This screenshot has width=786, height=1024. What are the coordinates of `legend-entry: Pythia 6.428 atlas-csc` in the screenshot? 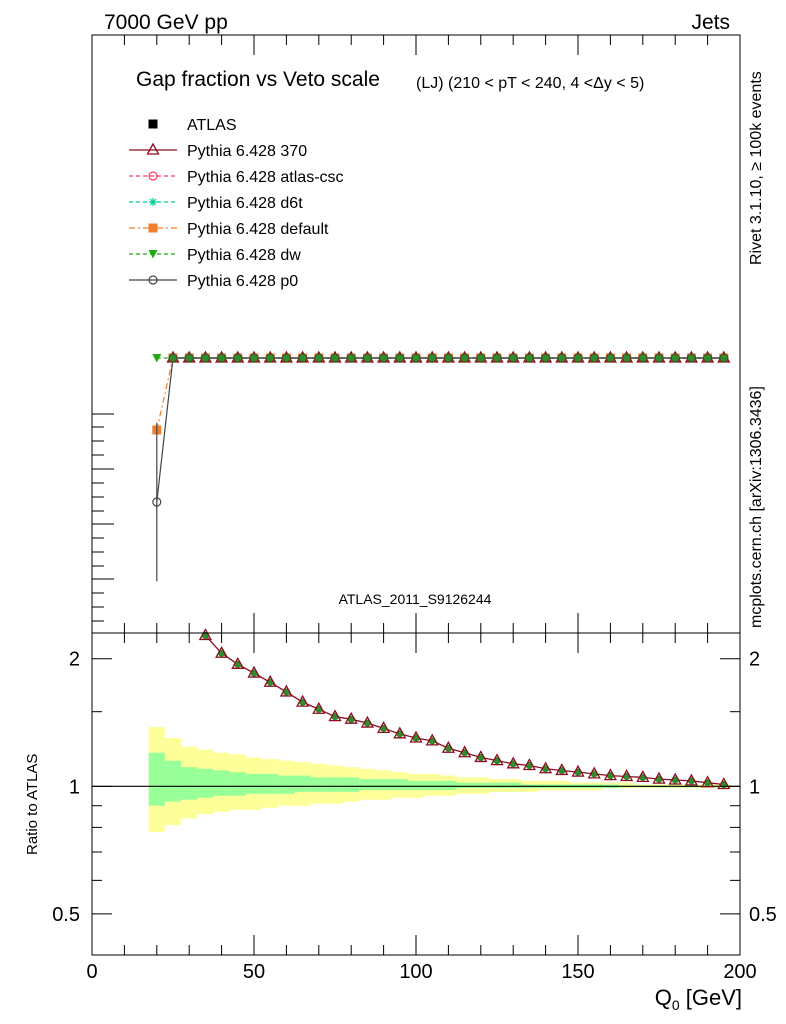 It's located at (236, 177).